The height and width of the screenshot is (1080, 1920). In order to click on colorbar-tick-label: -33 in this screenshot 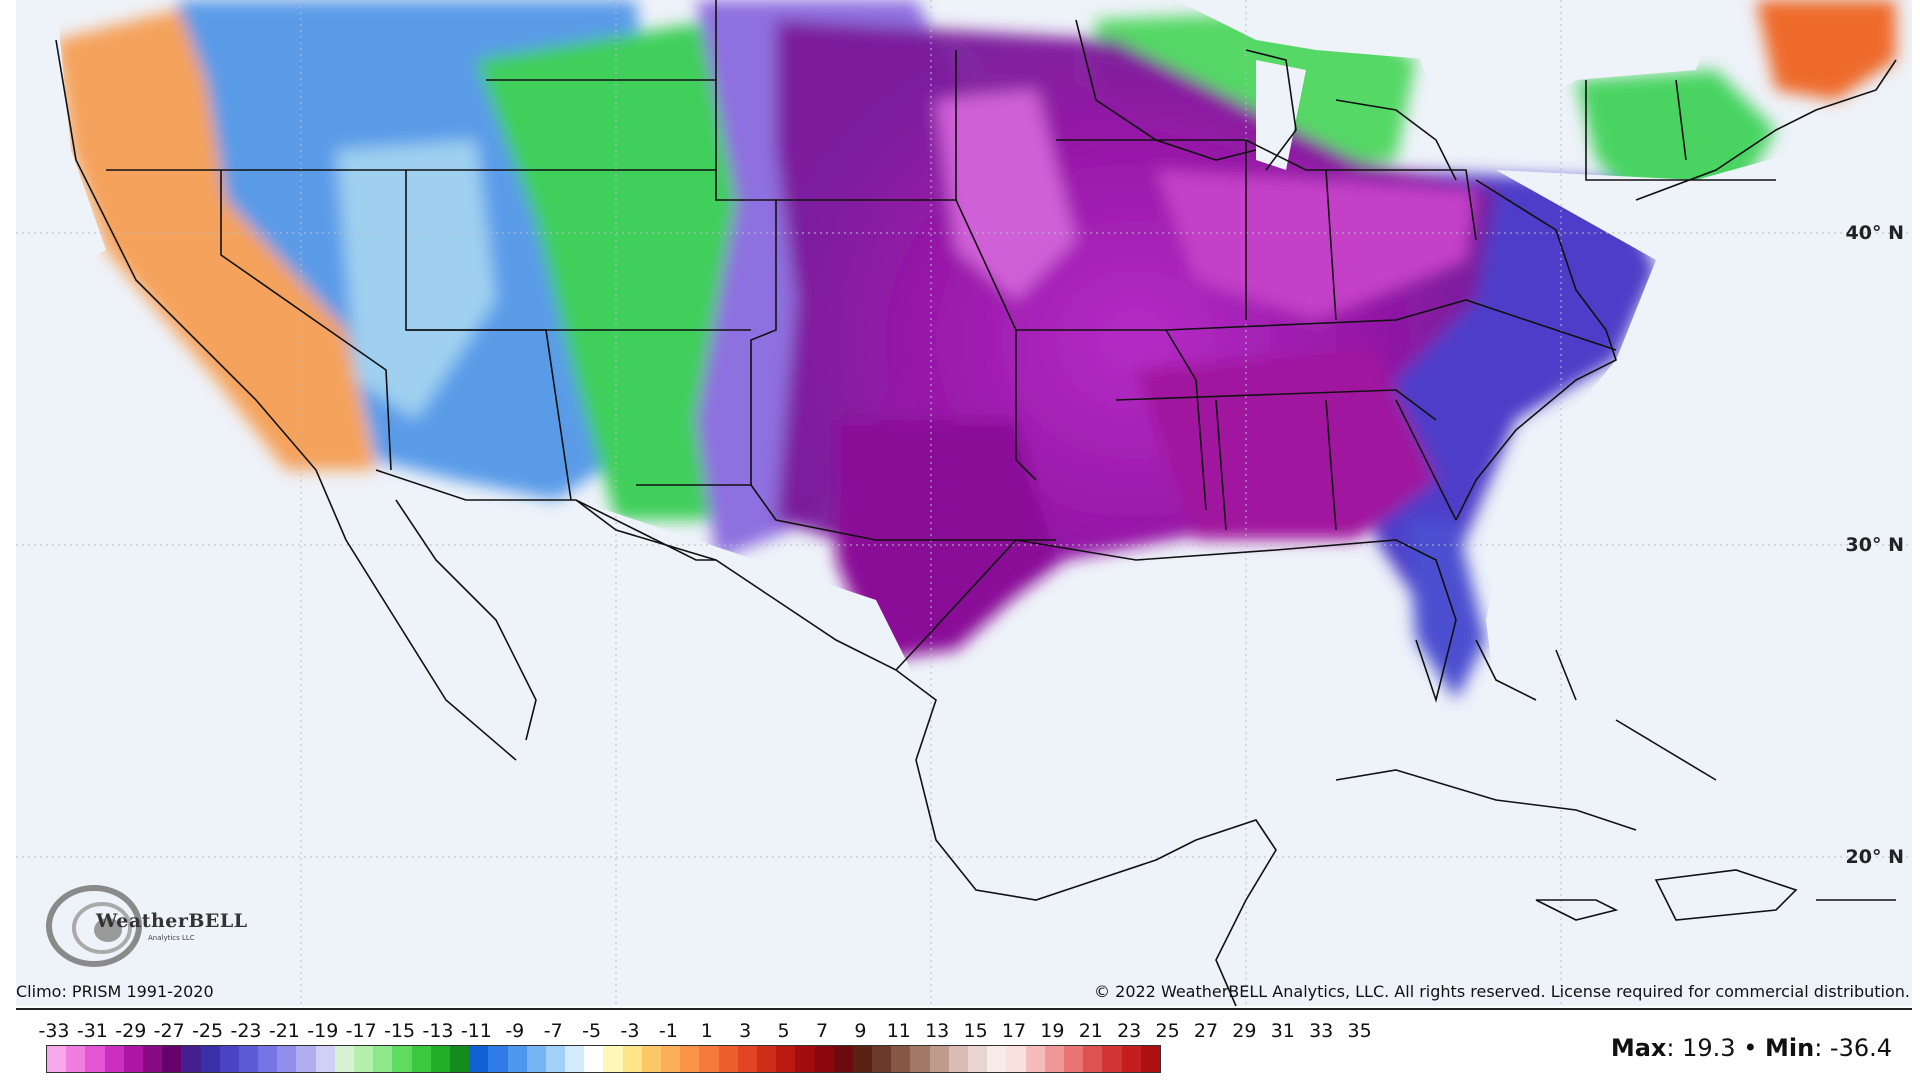, I will do `click(54, 1031)`.